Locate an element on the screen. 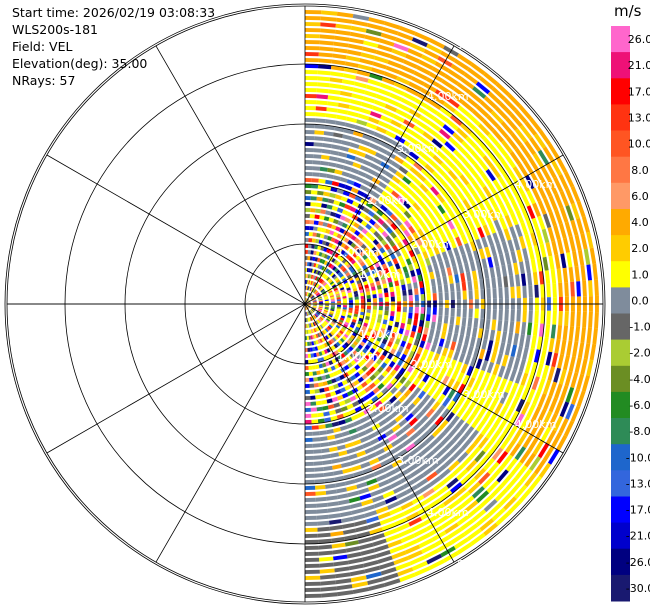 The image size is (650, 610). colorbar-tick-label: 13.0 is located at coordinates (639, 118).